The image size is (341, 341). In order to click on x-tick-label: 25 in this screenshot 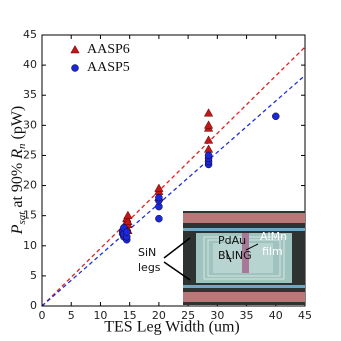, I will do `click(188, 315)`.